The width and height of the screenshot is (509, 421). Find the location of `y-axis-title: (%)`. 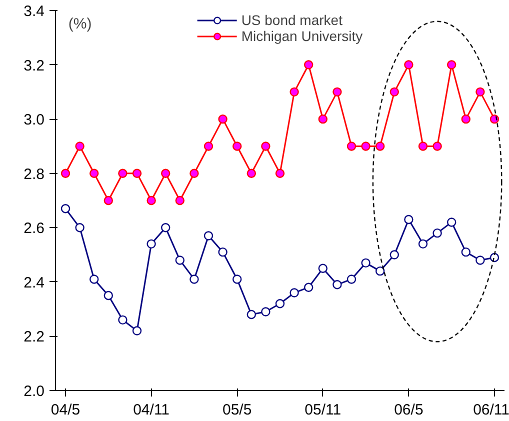

y-axis-title: (%) is located at coordinates (80, 24).